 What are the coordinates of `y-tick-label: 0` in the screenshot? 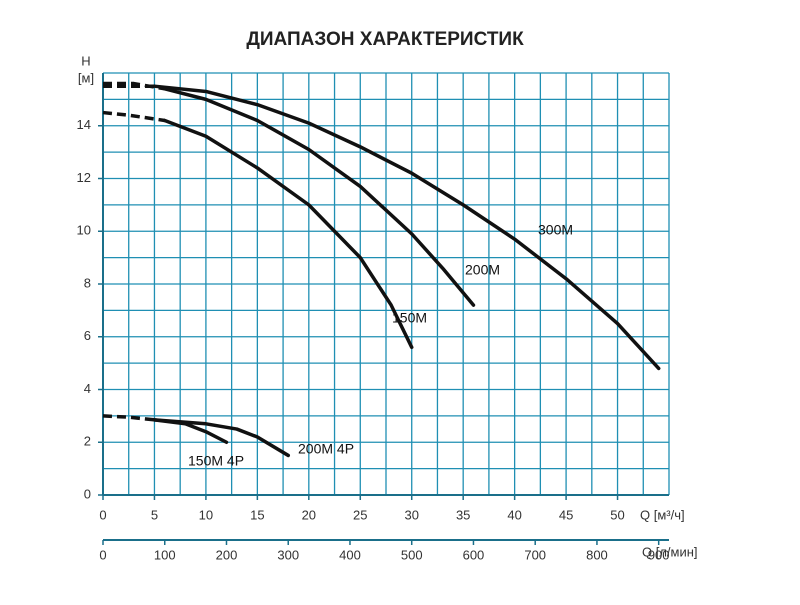 It's located at (87, 493).